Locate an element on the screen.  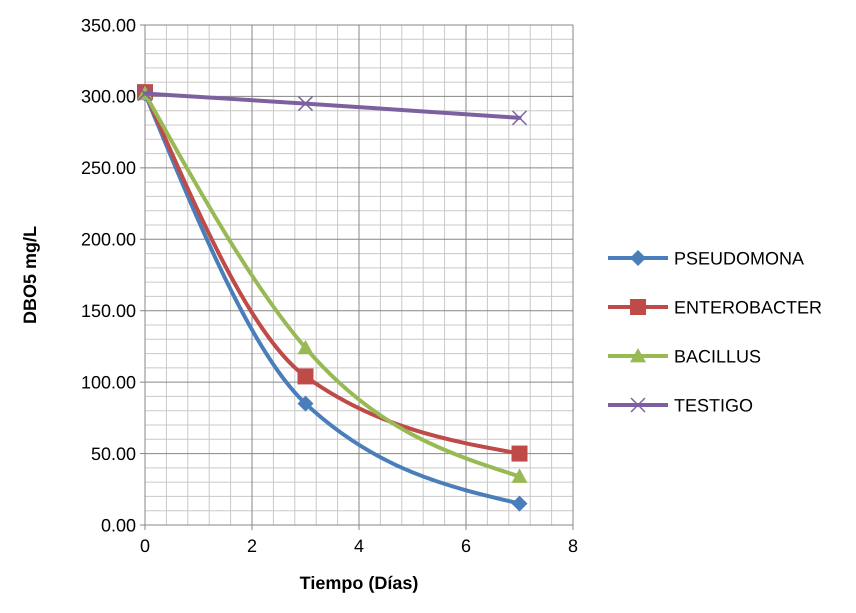
legend-label: PSEUDOMONA is located at coordinates (739, 258).